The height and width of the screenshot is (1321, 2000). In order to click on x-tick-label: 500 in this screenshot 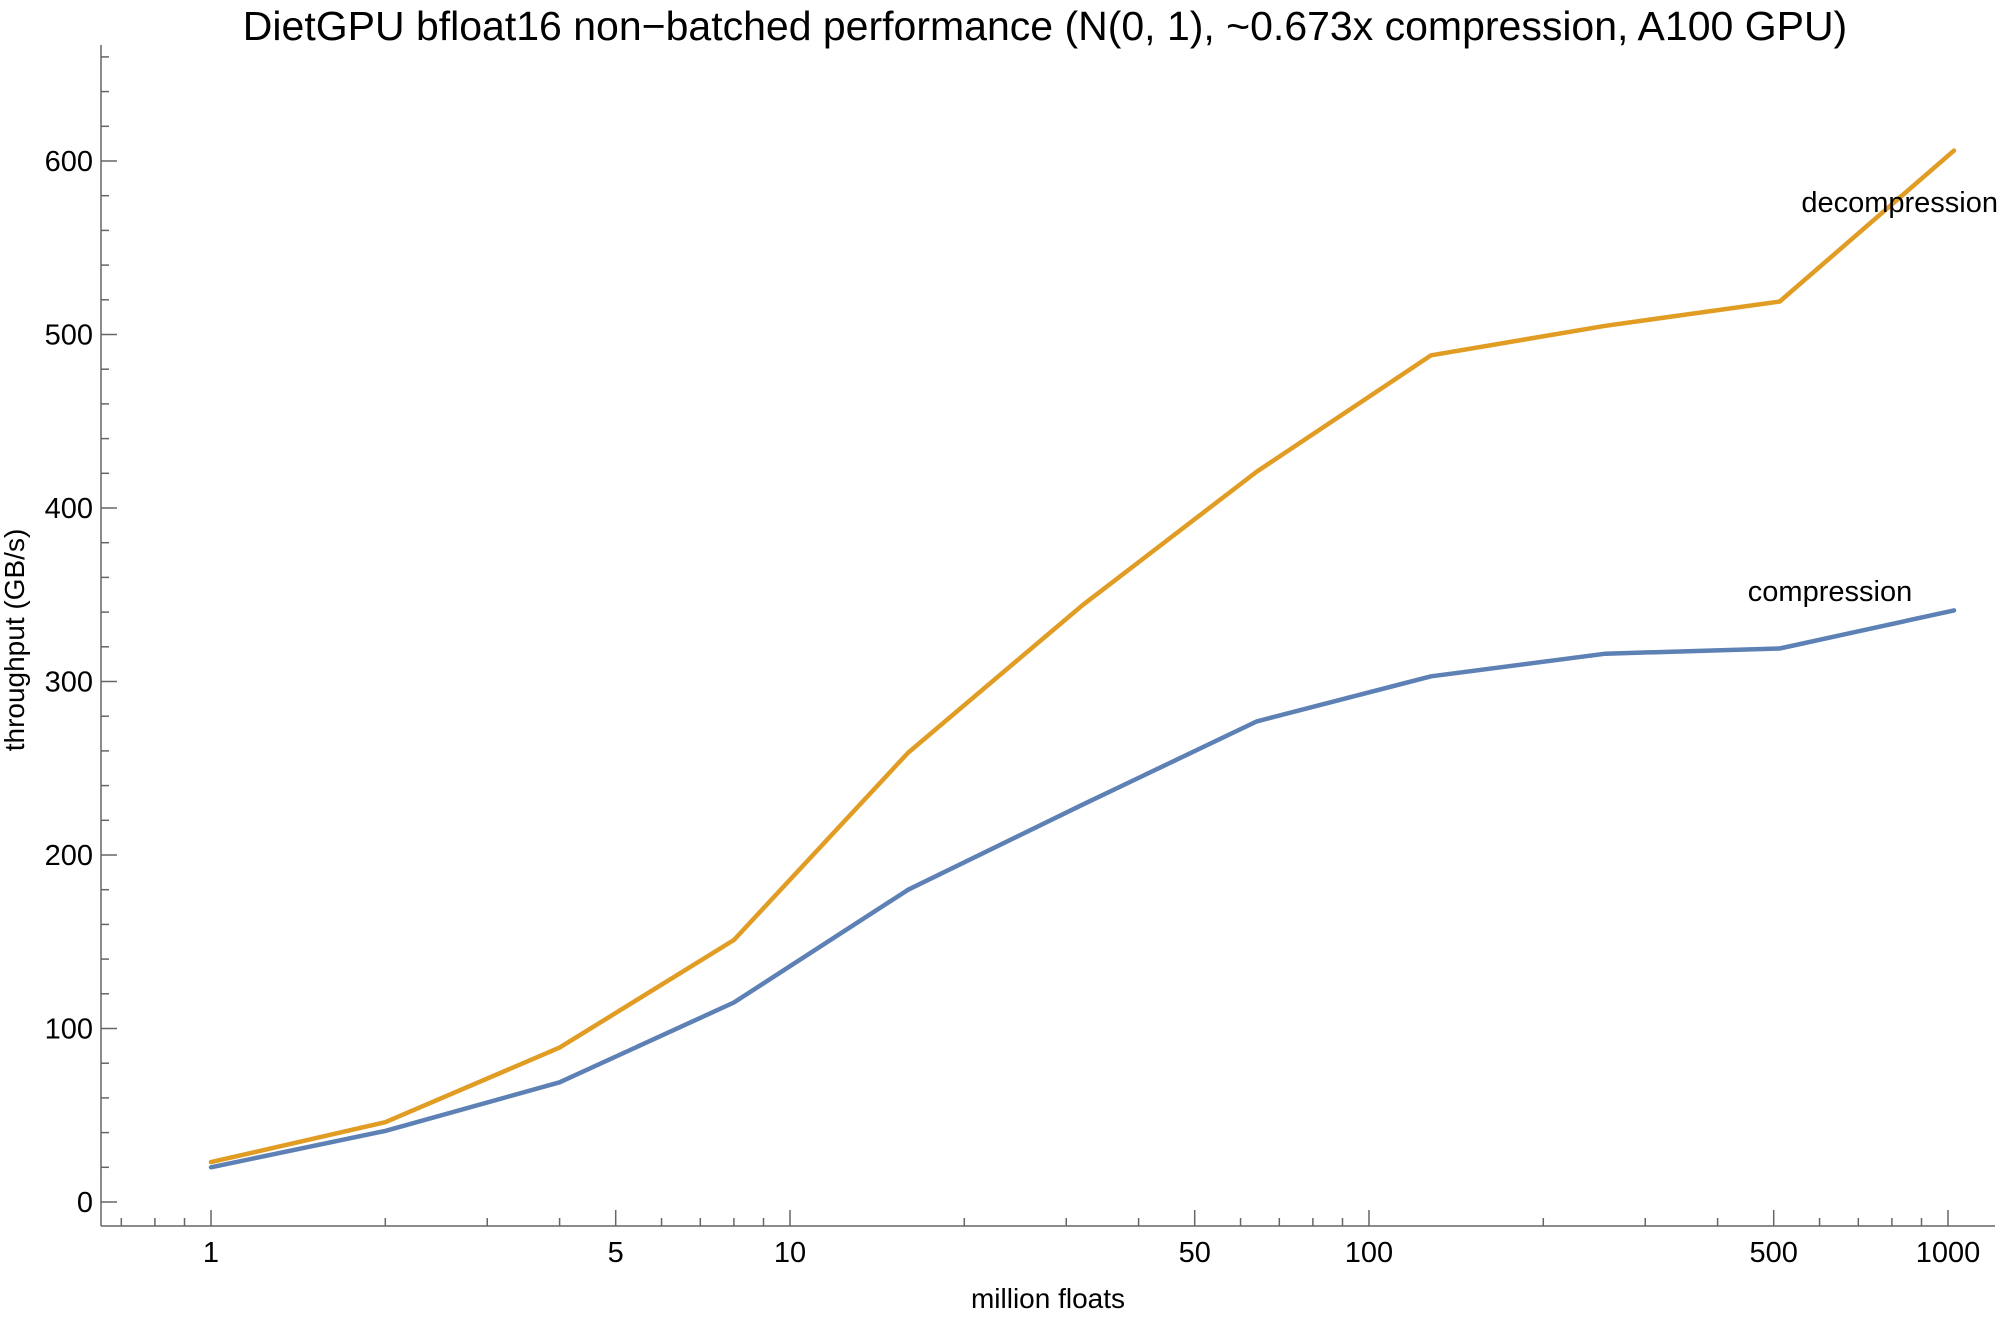, I will do `click(1774, 1253)`.